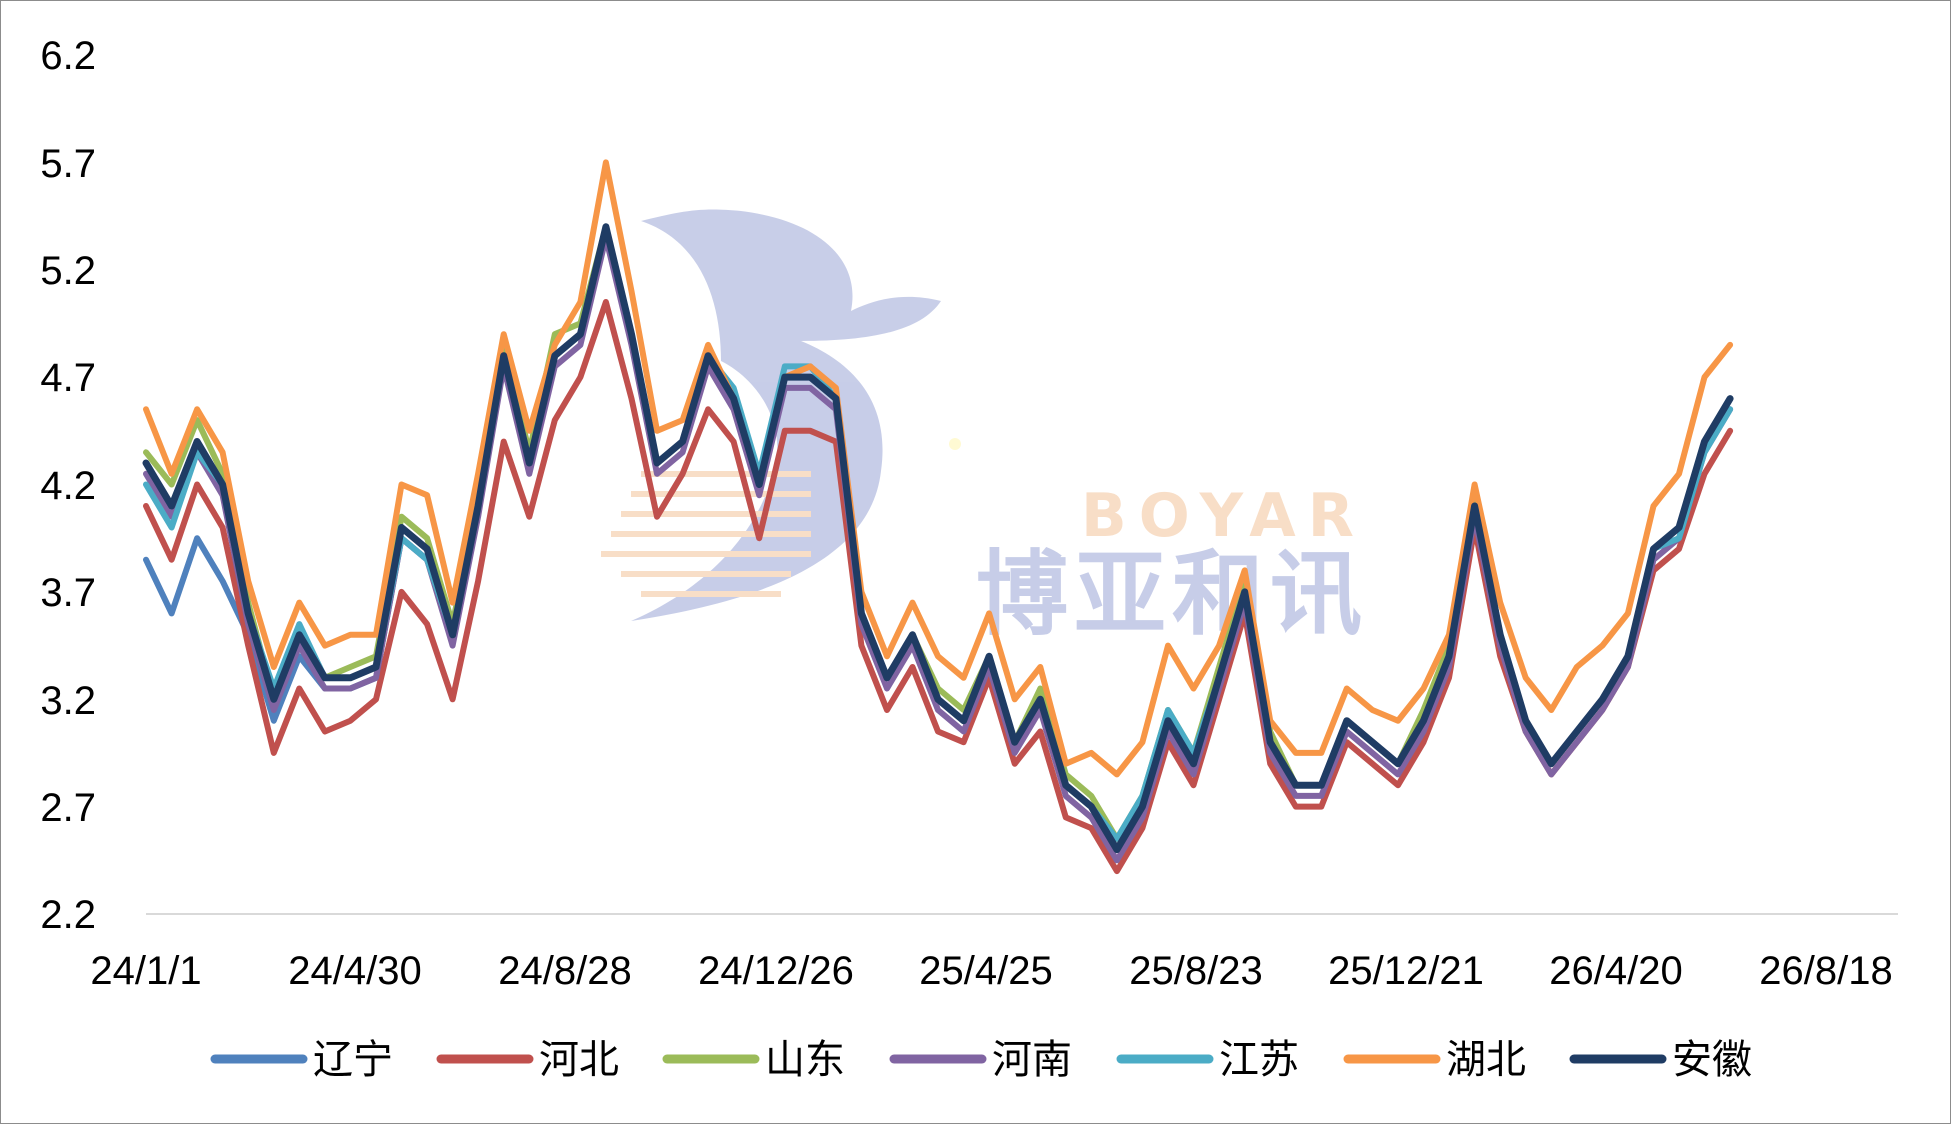  What do you see at coordinates (564, 971) in the screenshot?
I see `x-tick-label: 24/8/28` at bounding box center [564, 971].